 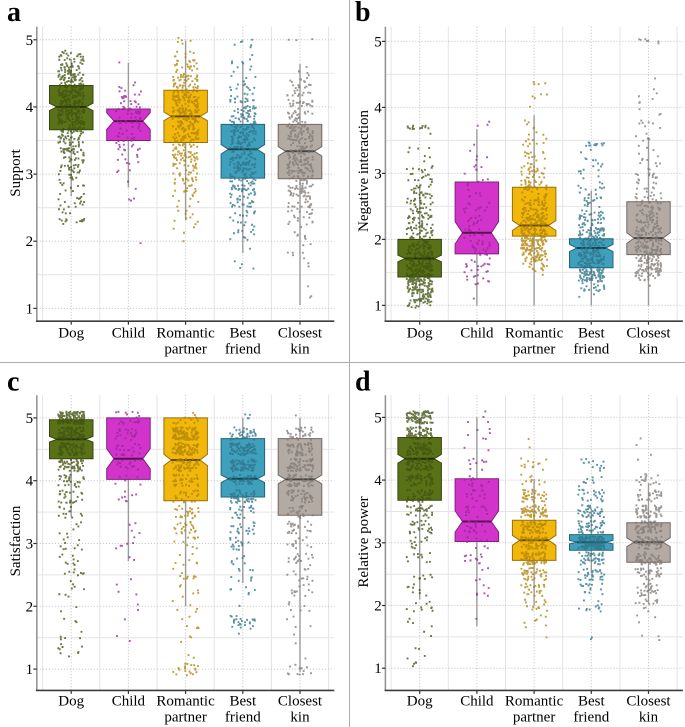 What do you see at coordinates (16, 172) in the screenshot?
I see `svg-text: Support` at bounding box center [16, 172].